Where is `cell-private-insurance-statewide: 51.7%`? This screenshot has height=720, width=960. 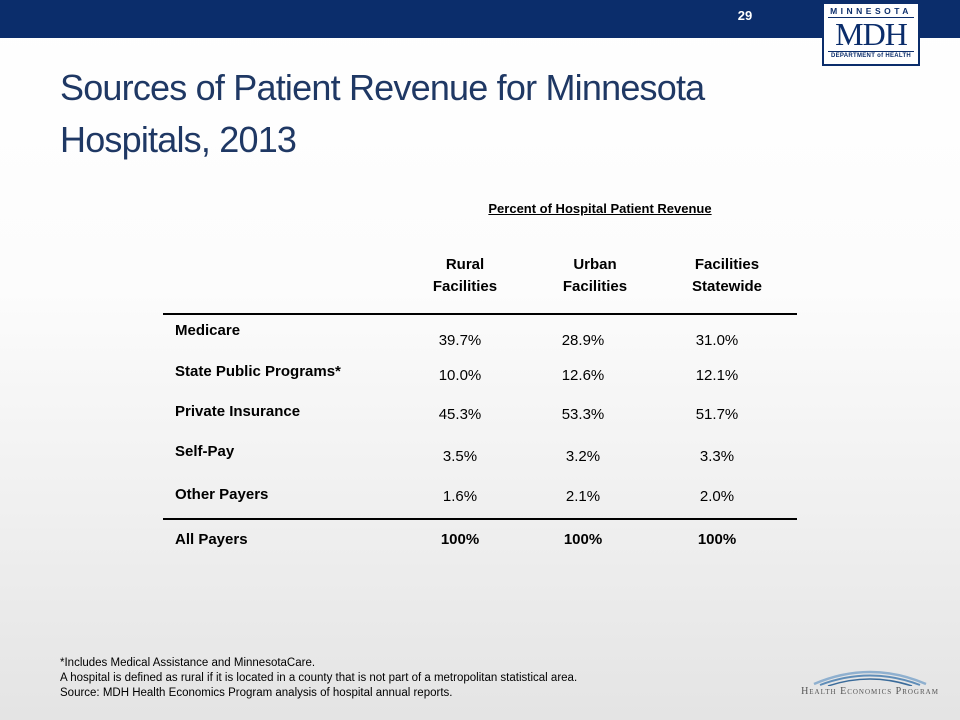
cell-private-insurance-statewide: 51.7% is located at coordinates (717, 414).